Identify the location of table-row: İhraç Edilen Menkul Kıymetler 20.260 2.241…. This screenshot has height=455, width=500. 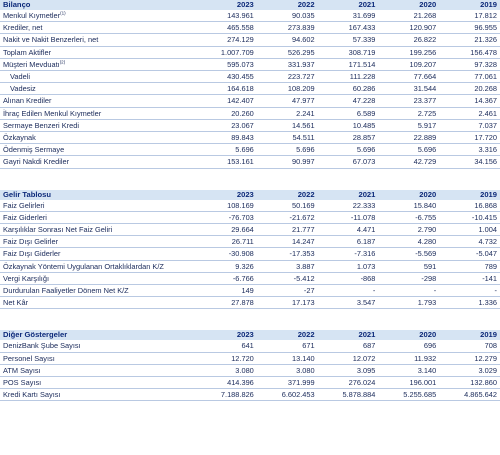
(250, 113).